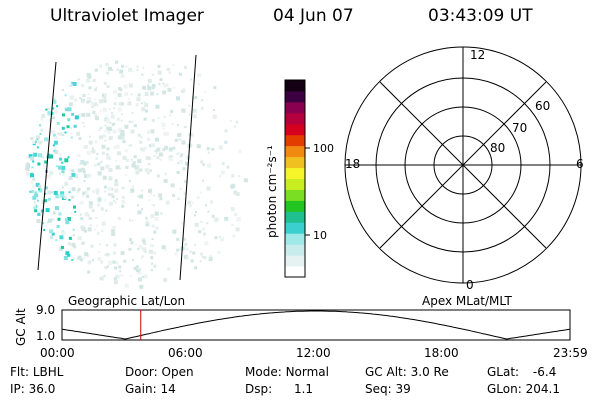  Describe the element at coordinates (388, 389) in the screenshot. I see `info-seq: Seq: 39` at that location.